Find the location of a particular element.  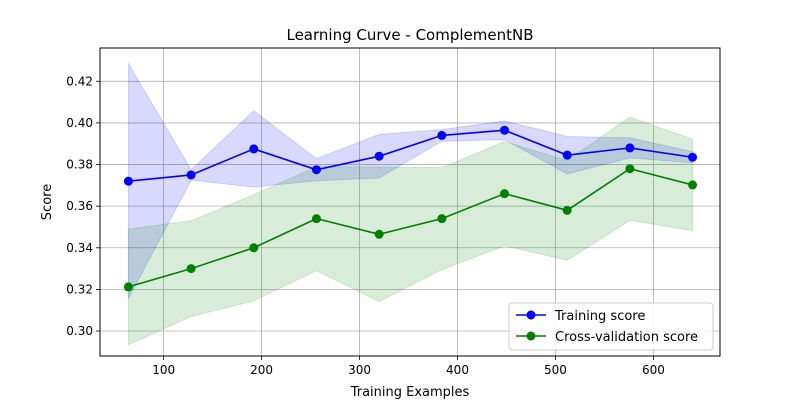

x-axis-label: Training Examples is located at coordinates (410, 392).